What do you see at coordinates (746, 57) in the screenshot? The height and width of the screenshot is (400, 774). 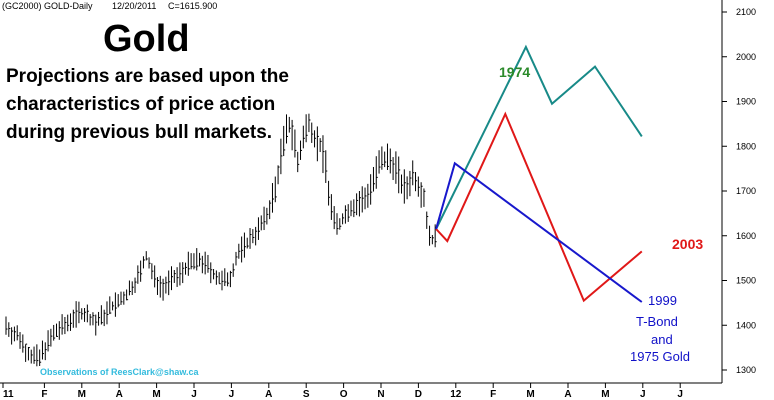 I see `y-tick-label: 2000` at bounding box center [746, 57].